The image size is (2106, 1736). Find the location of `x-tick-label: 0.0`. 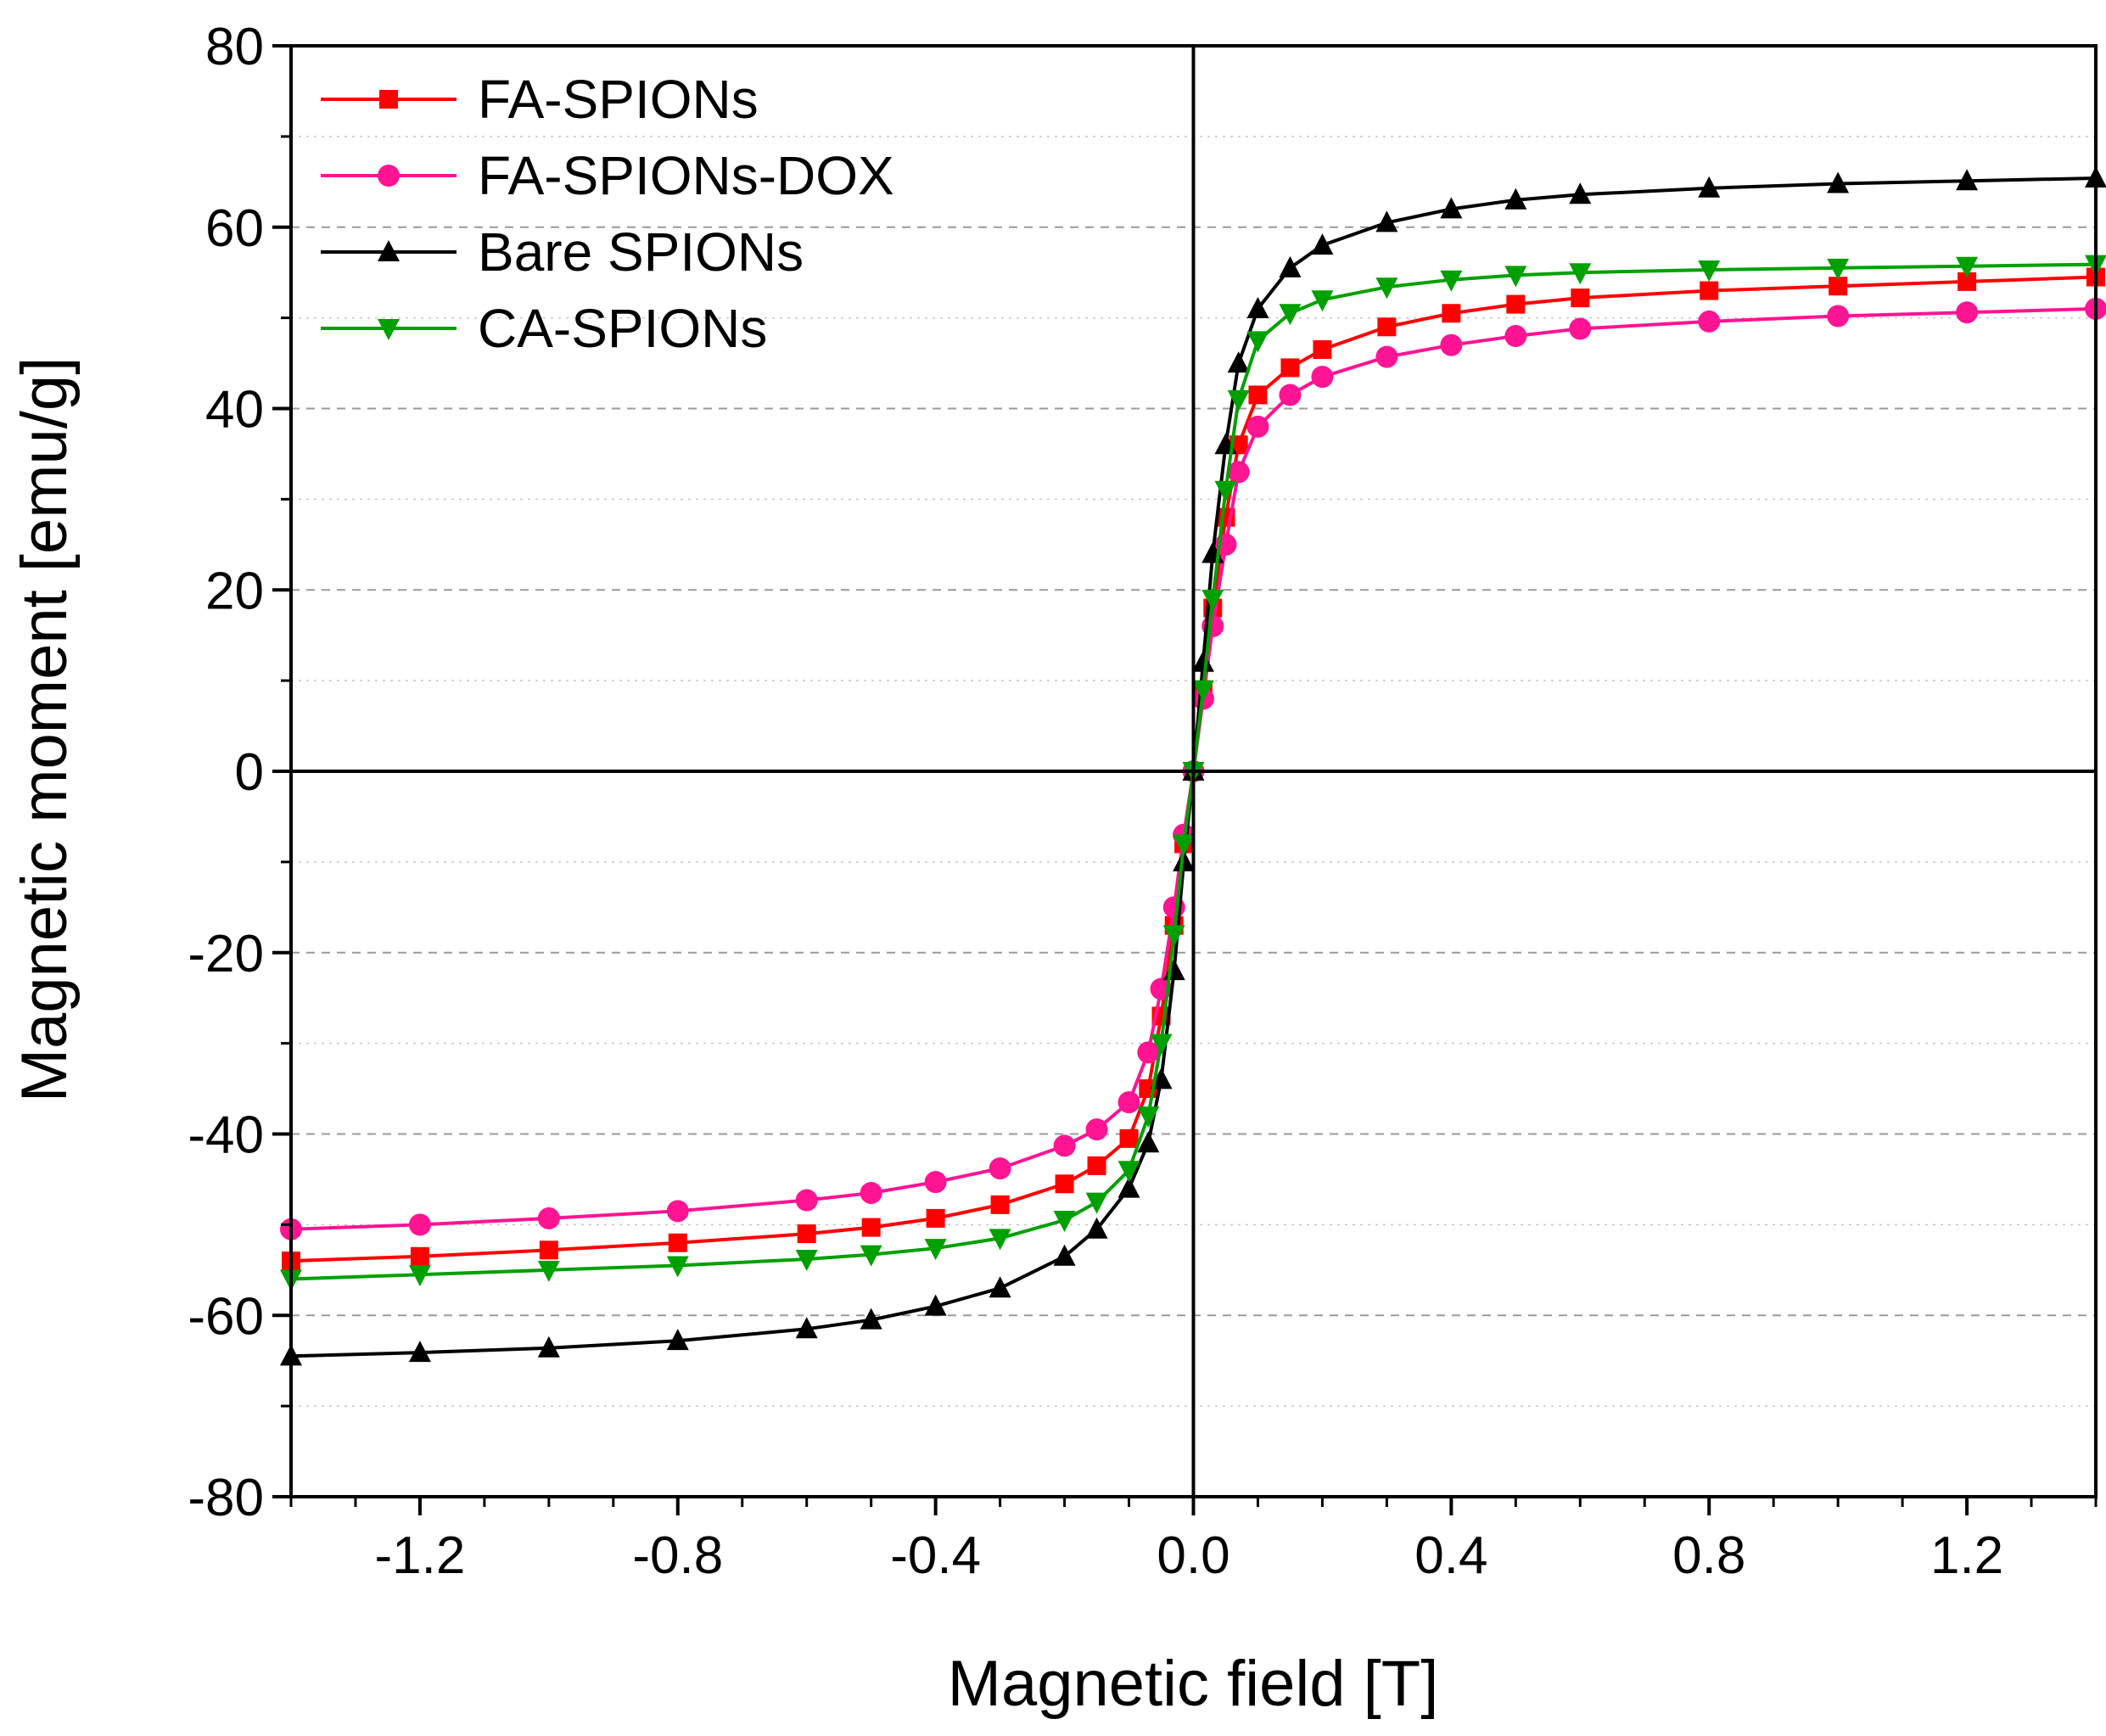

x-tick-label: 0.0 is located at coordinates (1193, 1555).